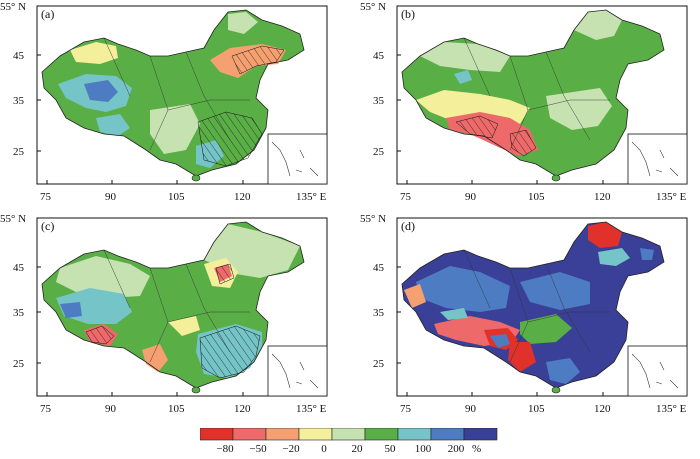 The image size is (700, 459). I want to click on panel-label: (b), so click(408, 14).